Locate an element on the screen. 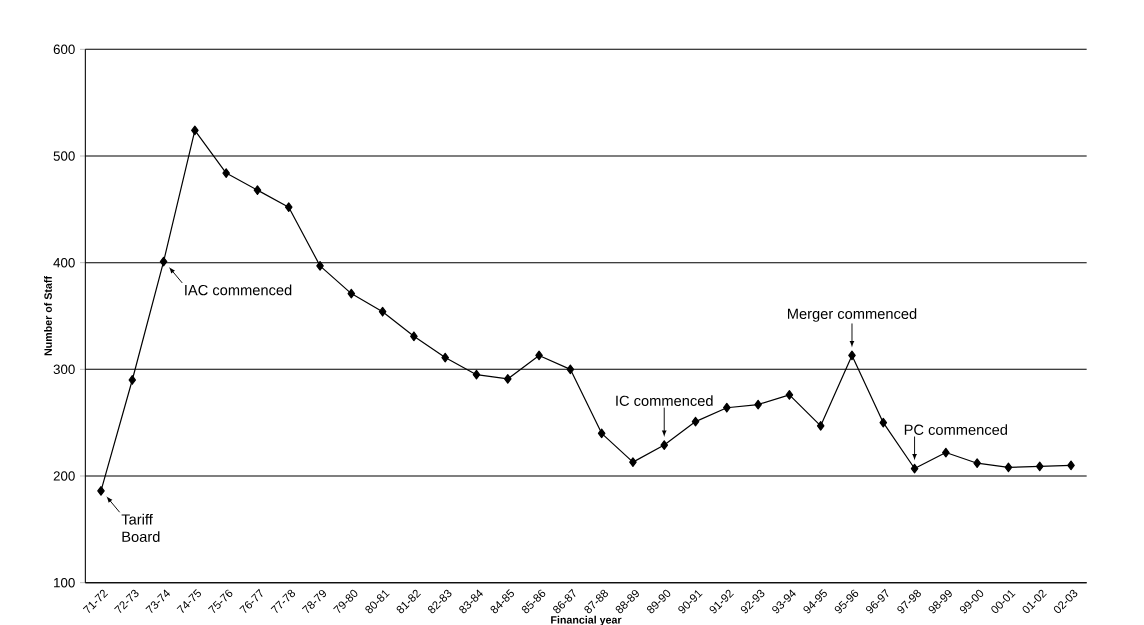 This screenshot has width=1144, height=625. annotation: Merger commenced is located at coordinates (852, 315).